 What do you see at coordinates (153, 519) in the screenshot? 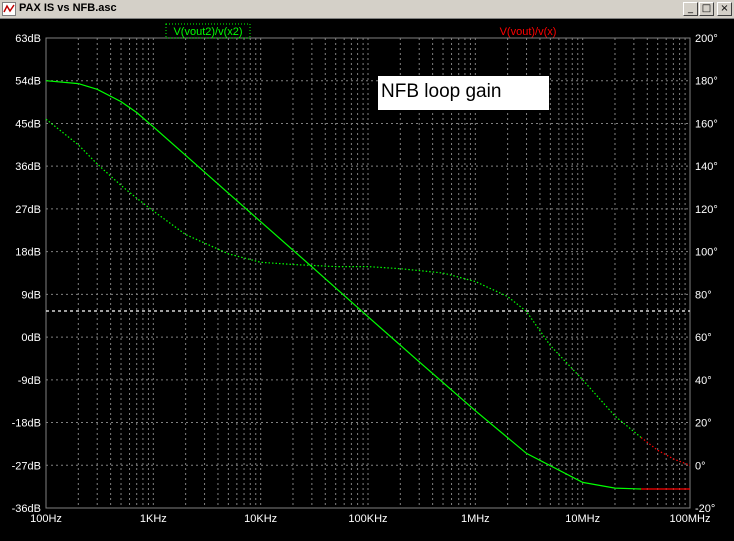
I see `x-tick-label: 1KHz` at bounding box center [153, 519].